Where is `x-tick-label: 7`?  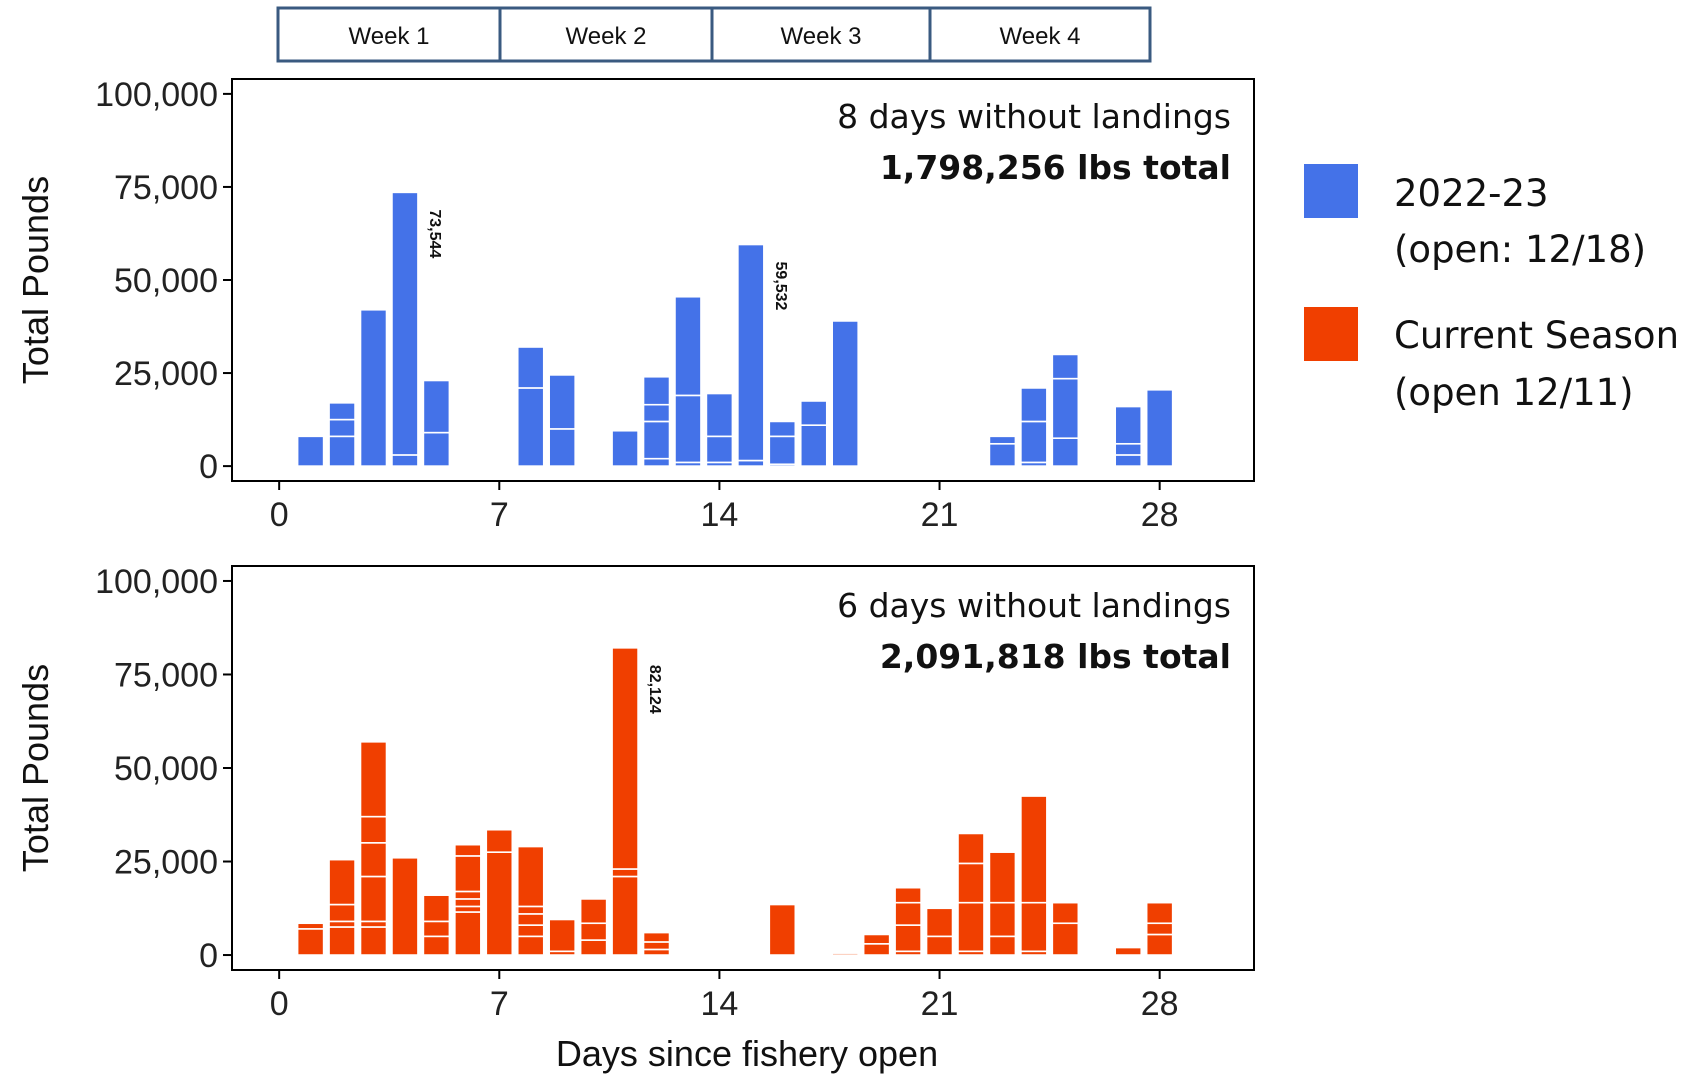 x-tick-label: 7 is located at coordinates (499, 515).